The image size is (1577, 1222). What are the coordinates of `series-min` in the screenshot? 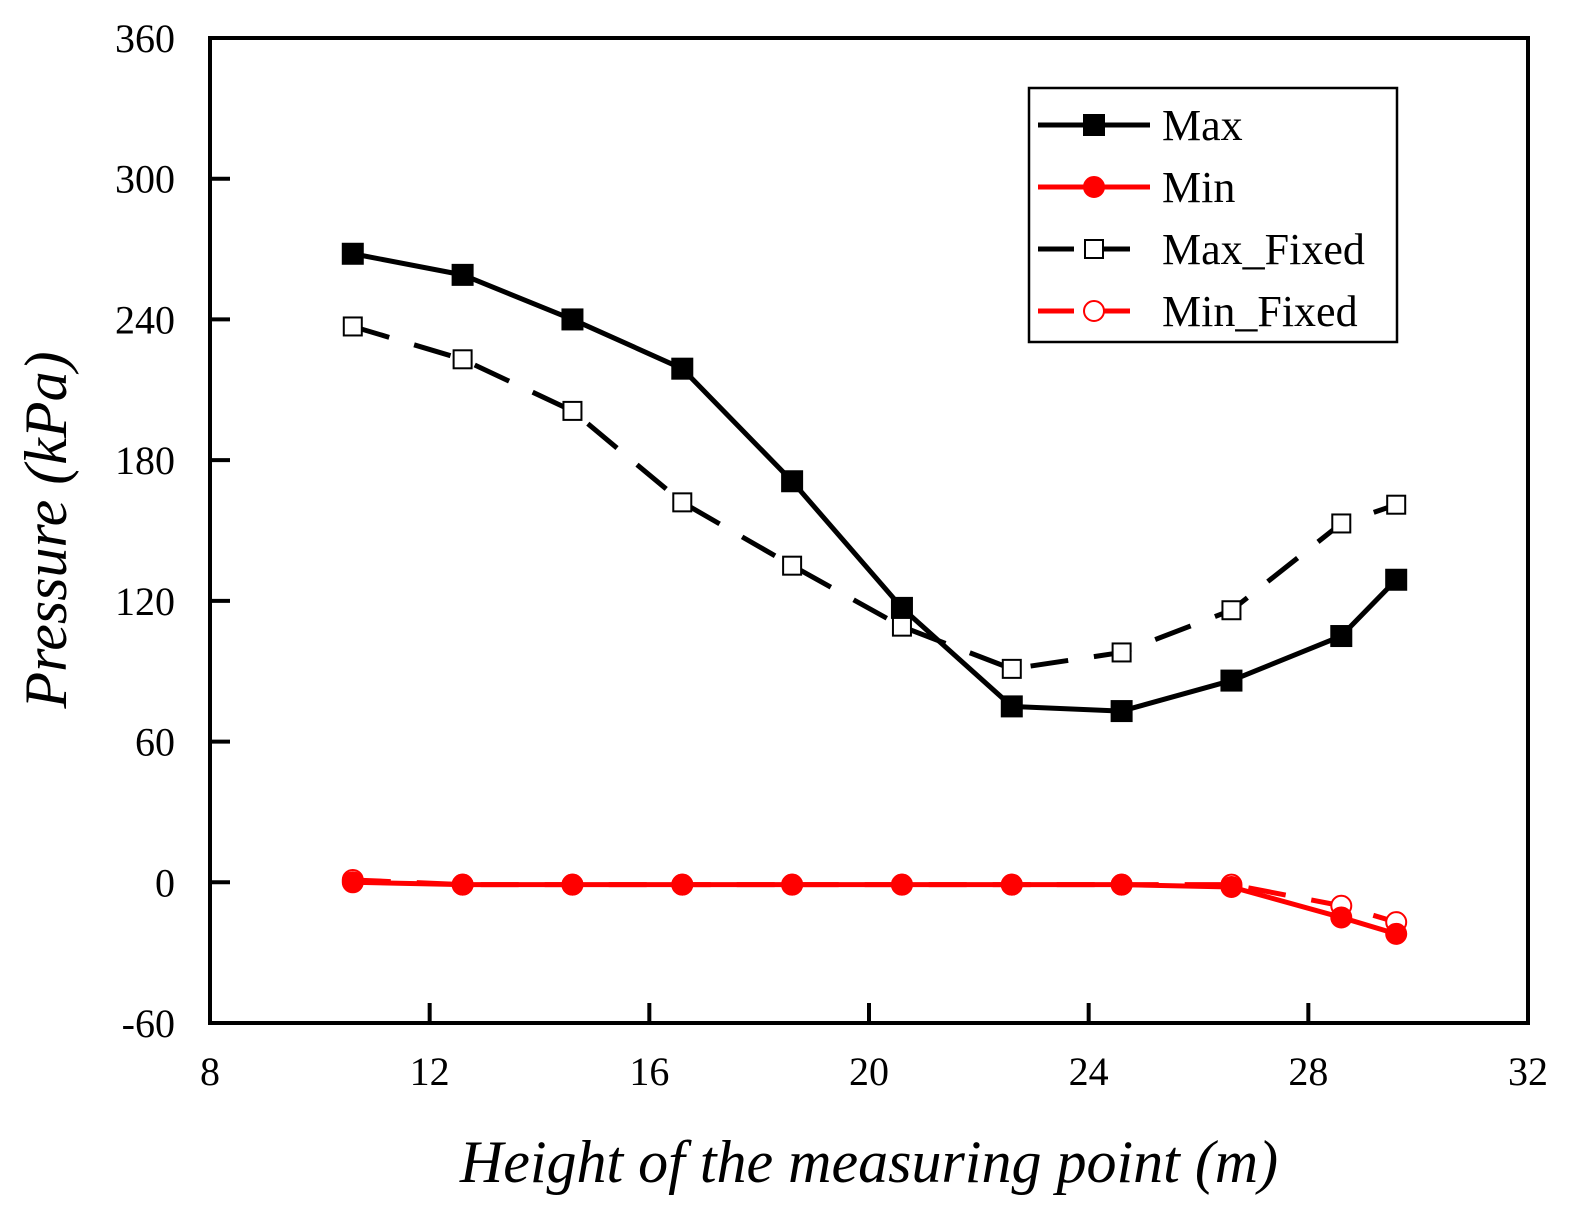 It's located at (874, 908).